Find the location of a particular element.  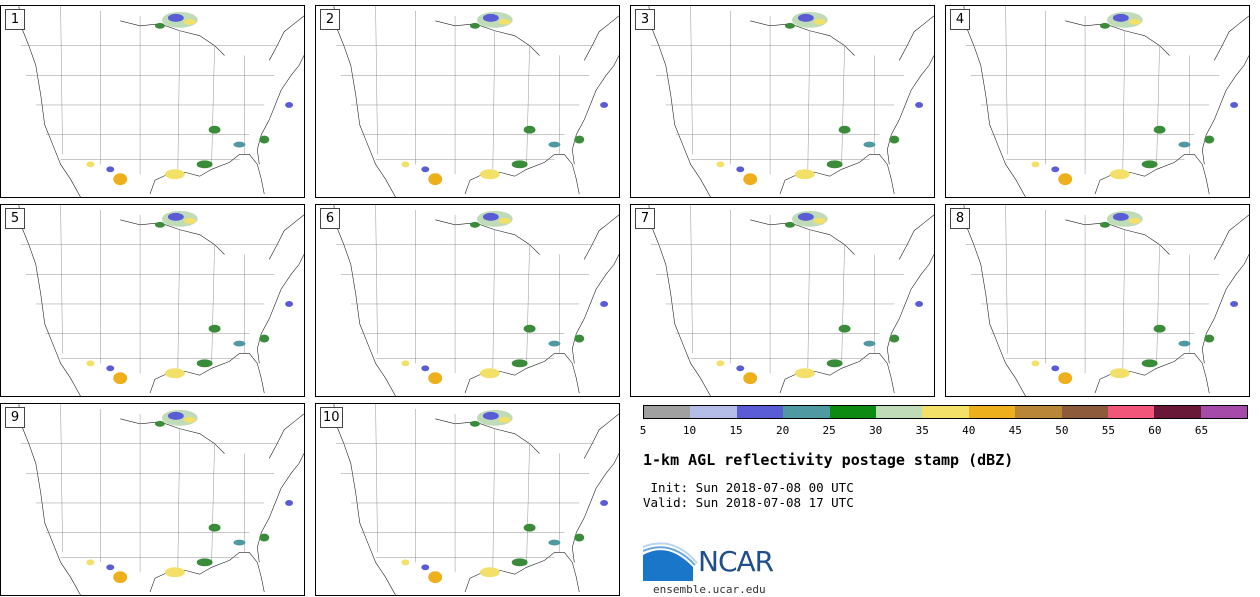

map-panel-6: 6 is located at coordinates (467, 300).